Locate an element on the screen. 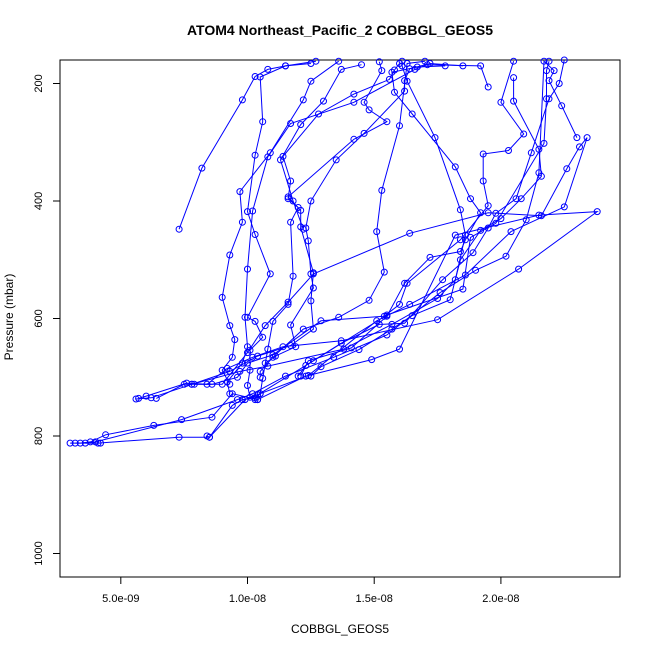 The height and width of the screenshot is (655, 650). y-tick-label: 600 is located at coordinates (39, 318).